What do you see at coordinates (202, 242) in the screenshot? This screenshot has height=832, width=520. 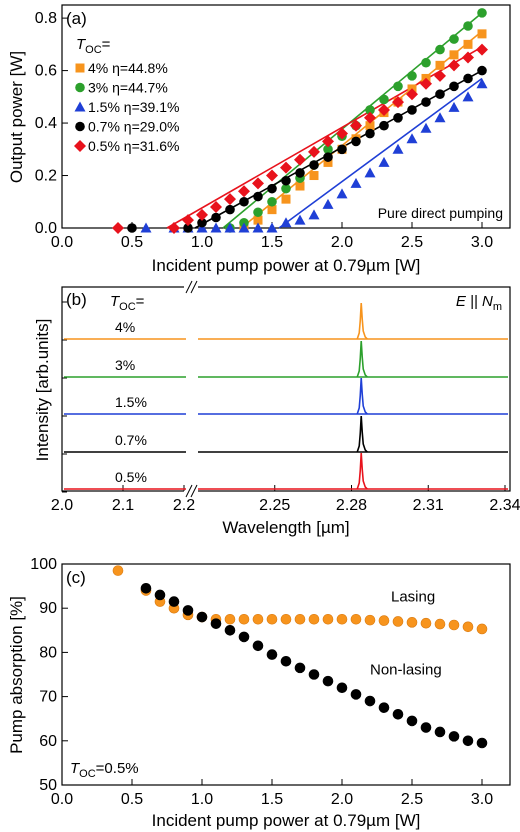 I see `a-x-tick-label-2: 1.0` at bounding box center [202, 242].